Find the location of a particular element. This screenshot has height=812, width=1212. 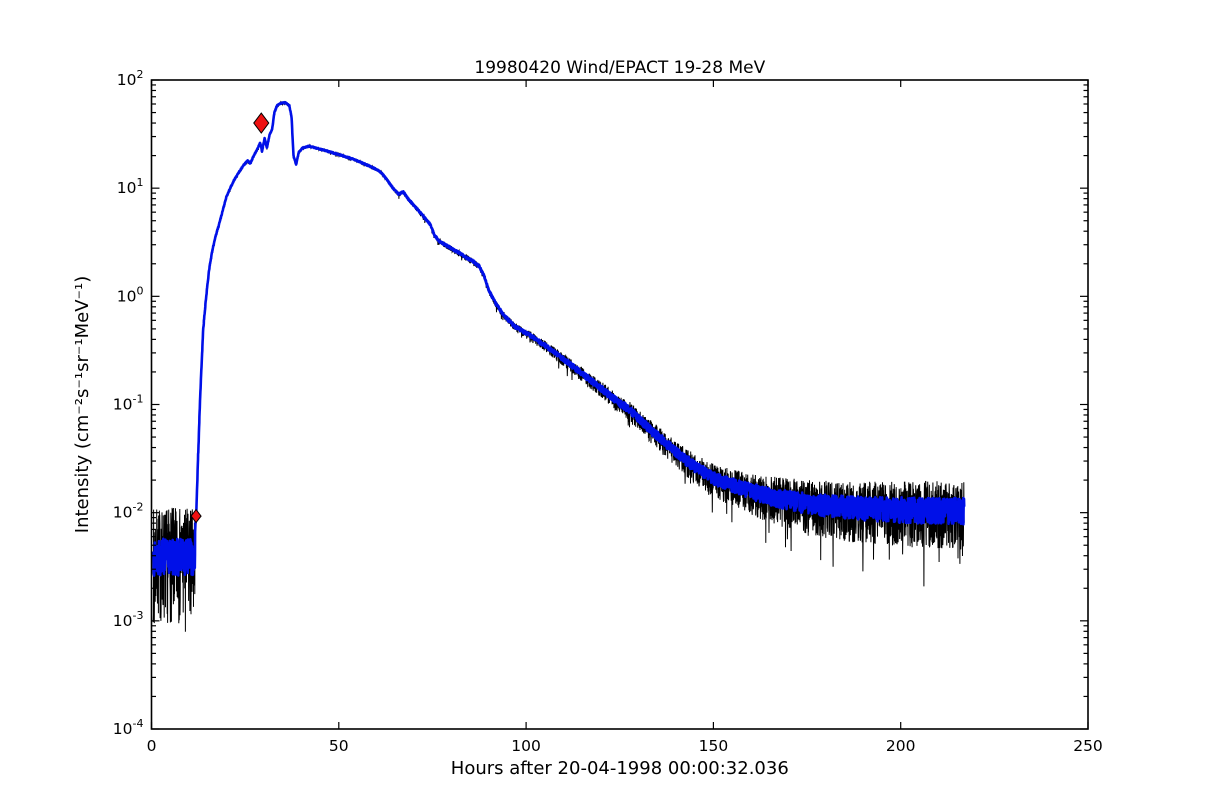

y-tick-label: 10⁻⁴ is located at coordinates (128, 727).